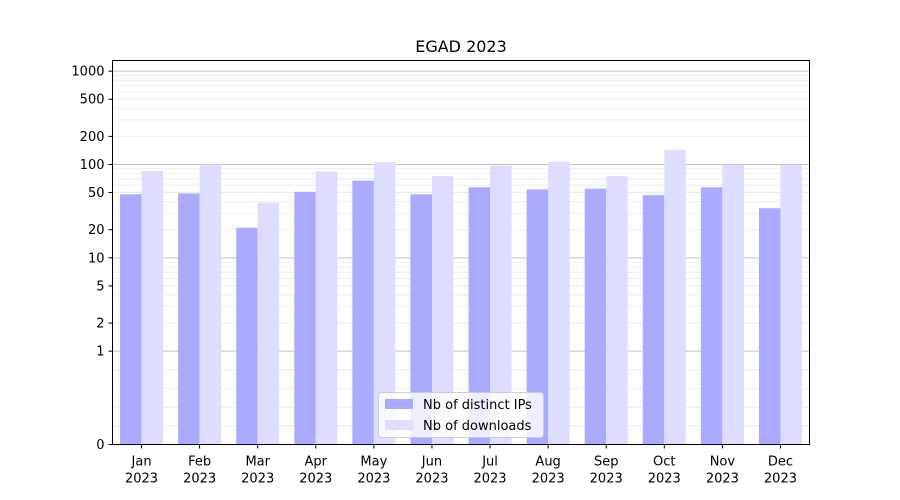 Image resolution: width=900 pixels, height=500 pixels. What do you see at coordinates (100, 445) in the screenshot?
I see `y-tick-label: 0` at bounding box center [100, 445].